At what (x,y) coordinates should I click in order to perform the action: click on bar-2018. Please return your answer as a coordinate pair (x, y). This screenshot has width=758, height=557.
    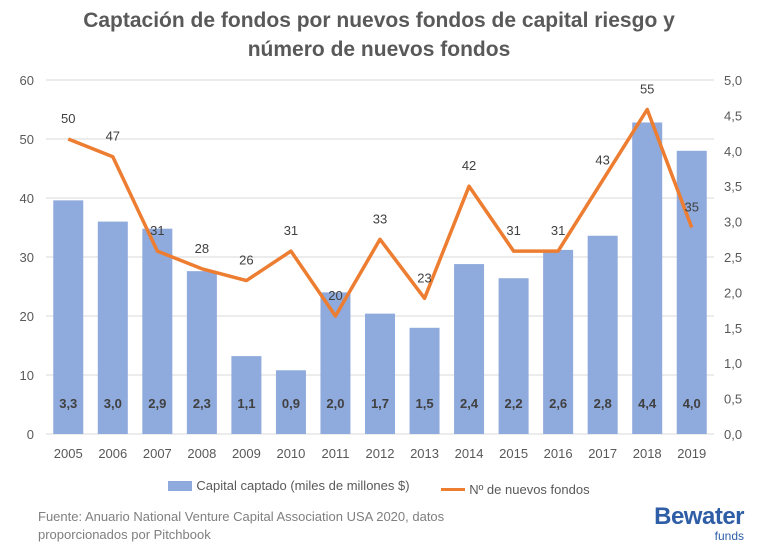
    Looking at the image, I should click on (647, 278).